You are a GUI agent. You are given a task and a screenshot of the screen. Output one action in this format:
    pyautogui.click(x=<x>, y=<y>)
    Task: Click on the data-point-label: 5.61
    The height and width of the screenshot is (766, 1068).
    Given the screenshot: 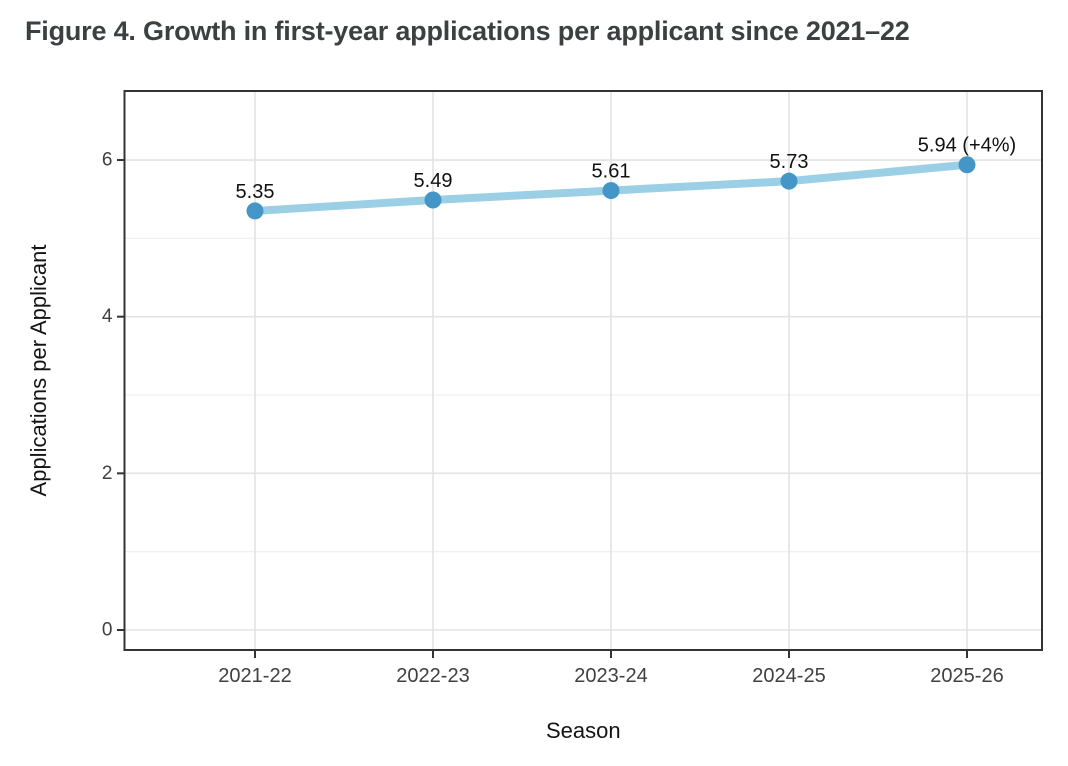 What is the action you would take?
    pyautogui.click(x=611, y=172)
    